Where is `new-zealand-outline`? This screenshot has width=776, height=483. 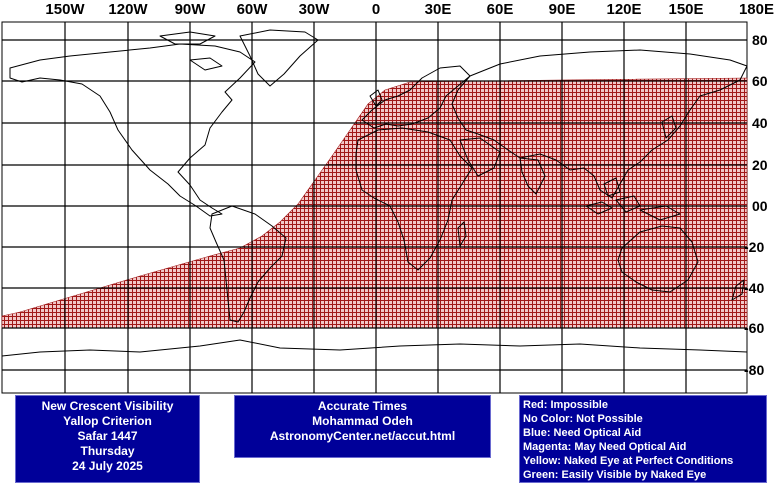
new-zealand-outline is located at coordinates (738, 290).